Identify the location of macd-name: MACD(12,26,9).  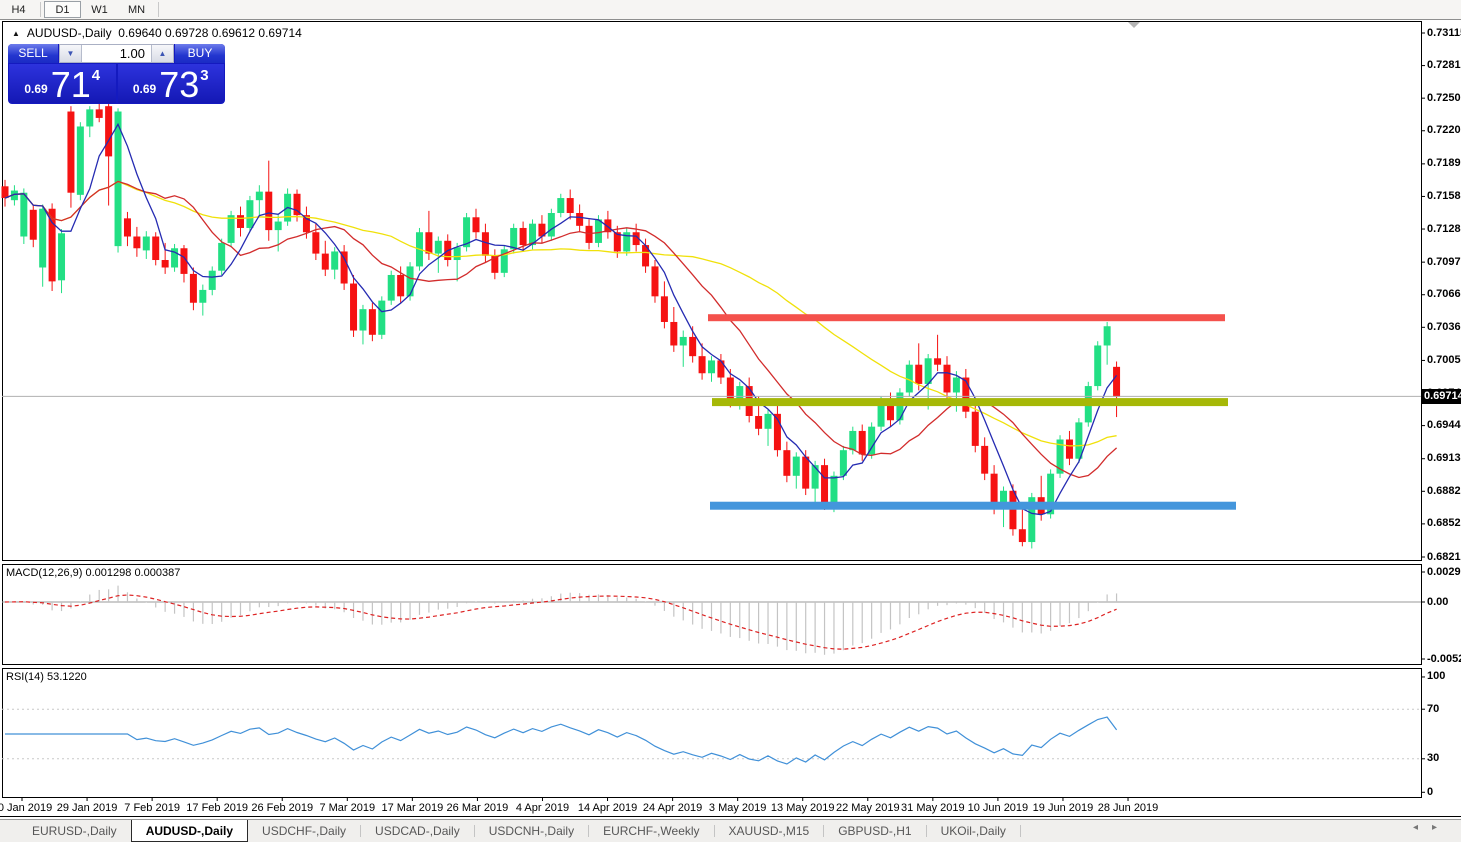
(44, 573).